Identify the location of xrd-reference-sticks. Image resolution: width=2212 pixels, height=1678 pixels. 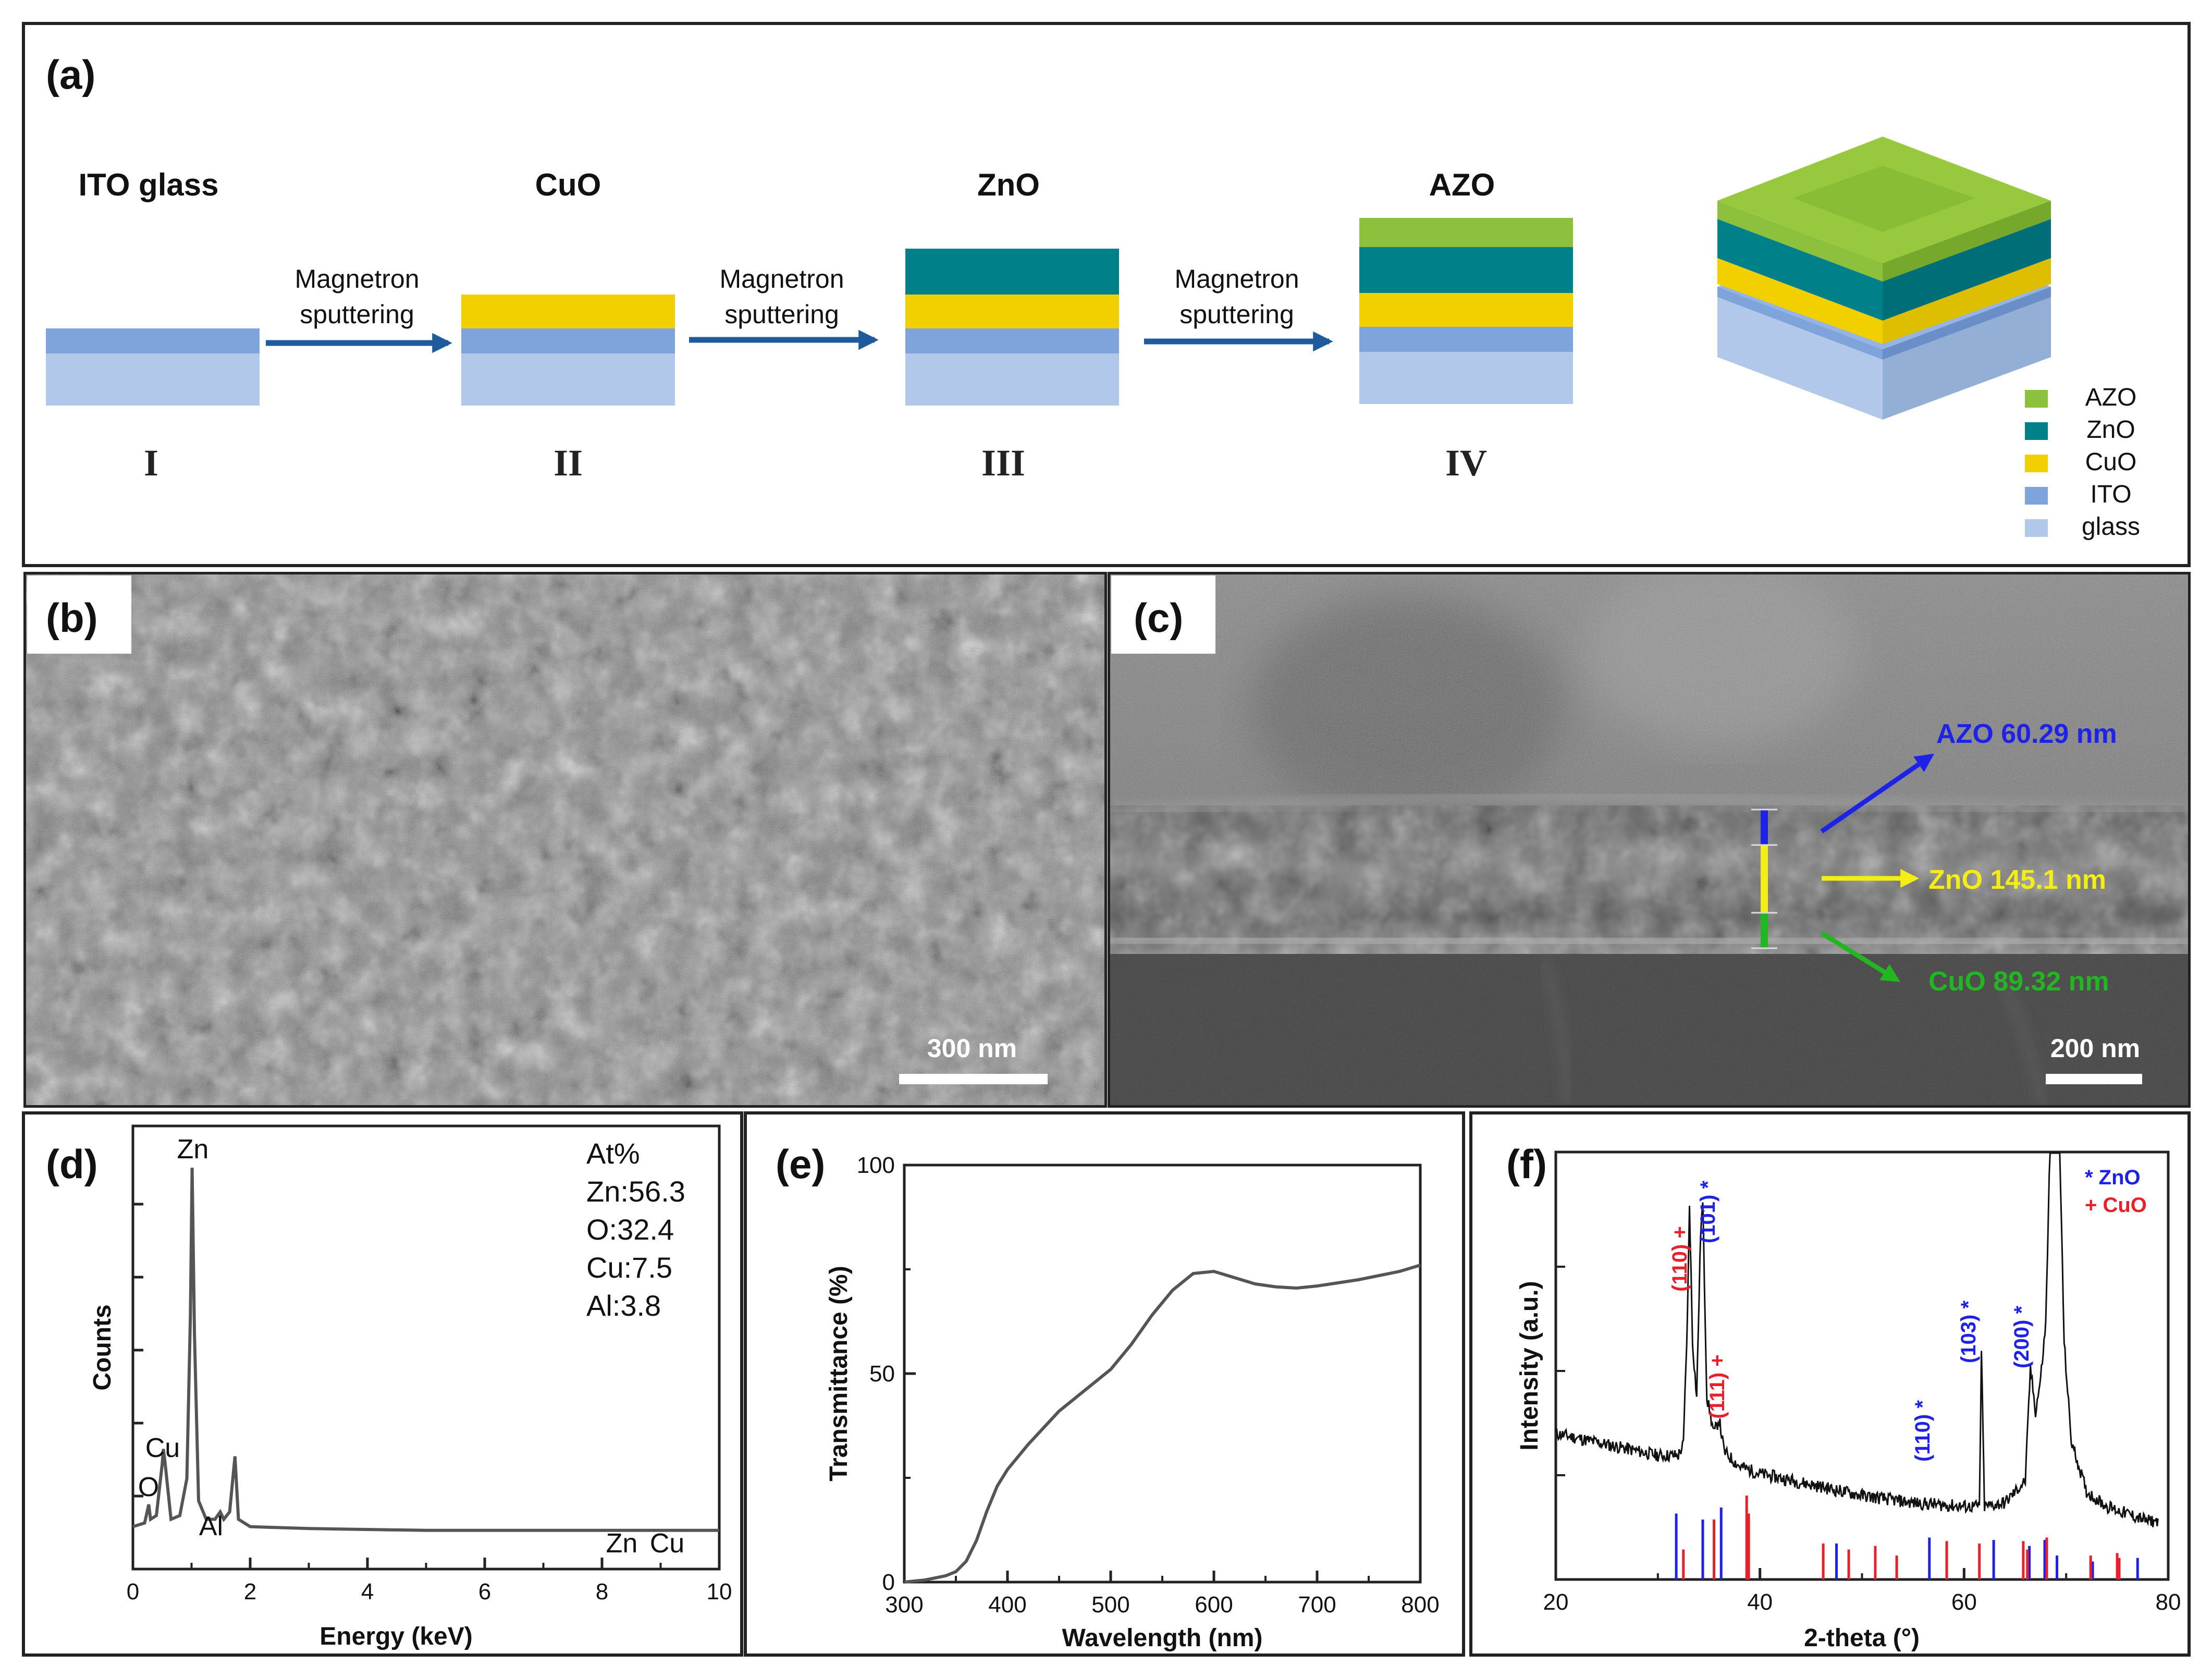
(1907, 1537).